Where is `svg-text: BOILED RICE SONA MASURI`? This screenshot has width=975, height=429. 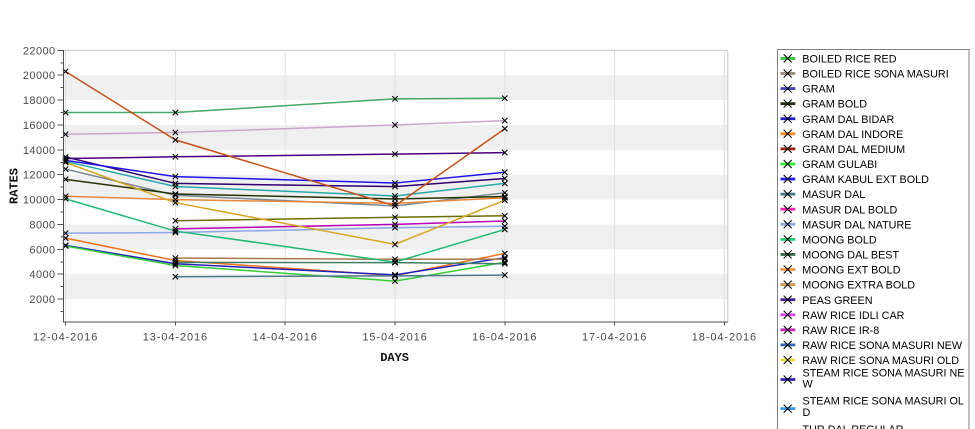
svg-text: BOILED RICE SONA MASURI is located at coordinates (875, 75).